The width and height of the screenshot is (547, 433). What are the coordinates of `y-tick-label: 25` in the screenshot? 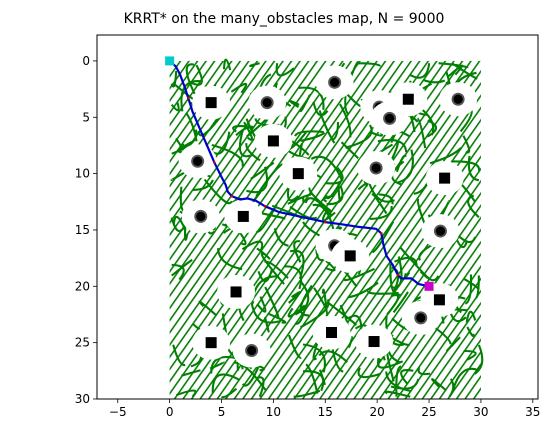 It's located at (82, 343).